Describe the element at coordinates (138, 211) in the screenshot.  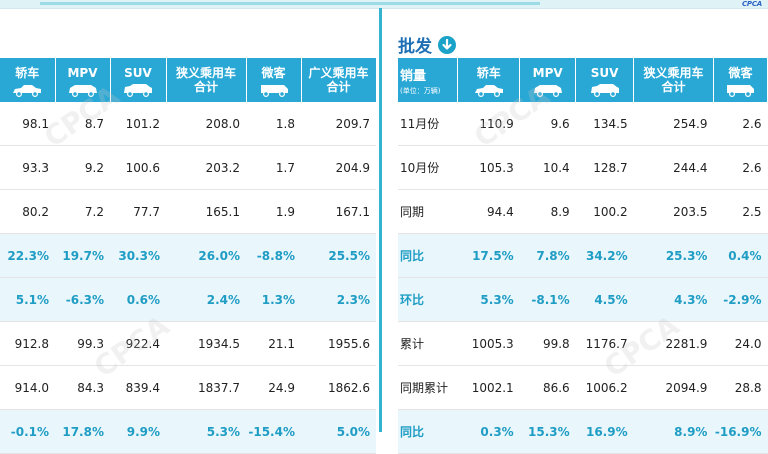
I see `table-cell: 77.7` at that location.